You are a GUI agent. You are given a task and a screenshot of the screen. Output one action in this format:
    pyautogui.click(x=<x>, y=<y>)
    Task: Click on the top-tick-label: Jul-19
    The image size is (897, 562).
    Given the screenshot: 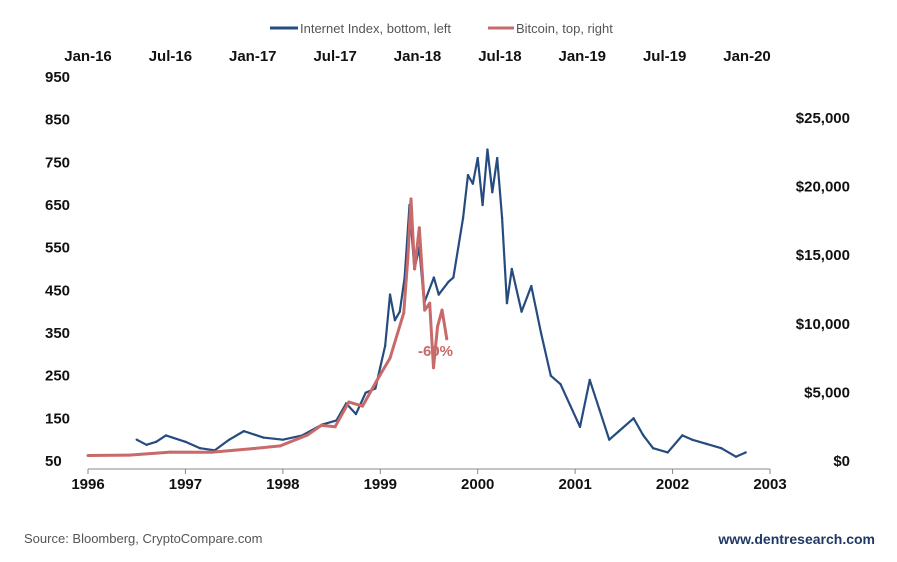 What is the action you would take?
    pyautogui.click(x=664, y=56)
    